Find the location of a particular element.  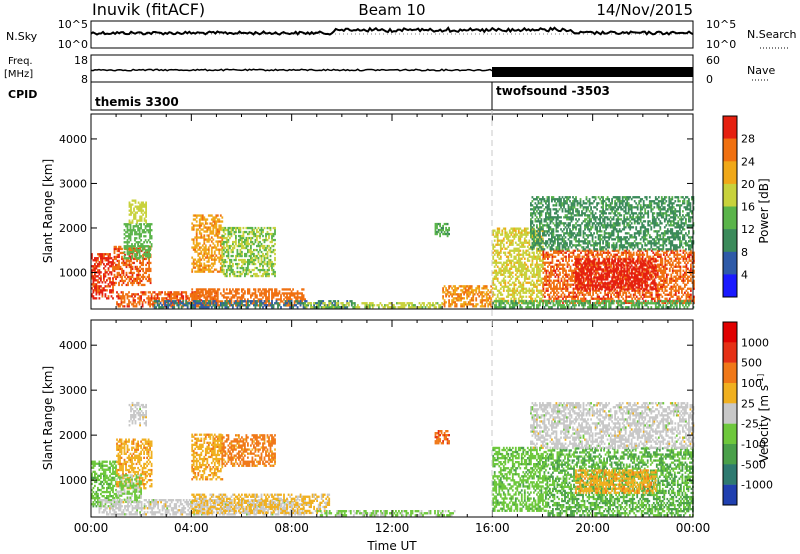

nave-block is located at coordinates (592, 72).